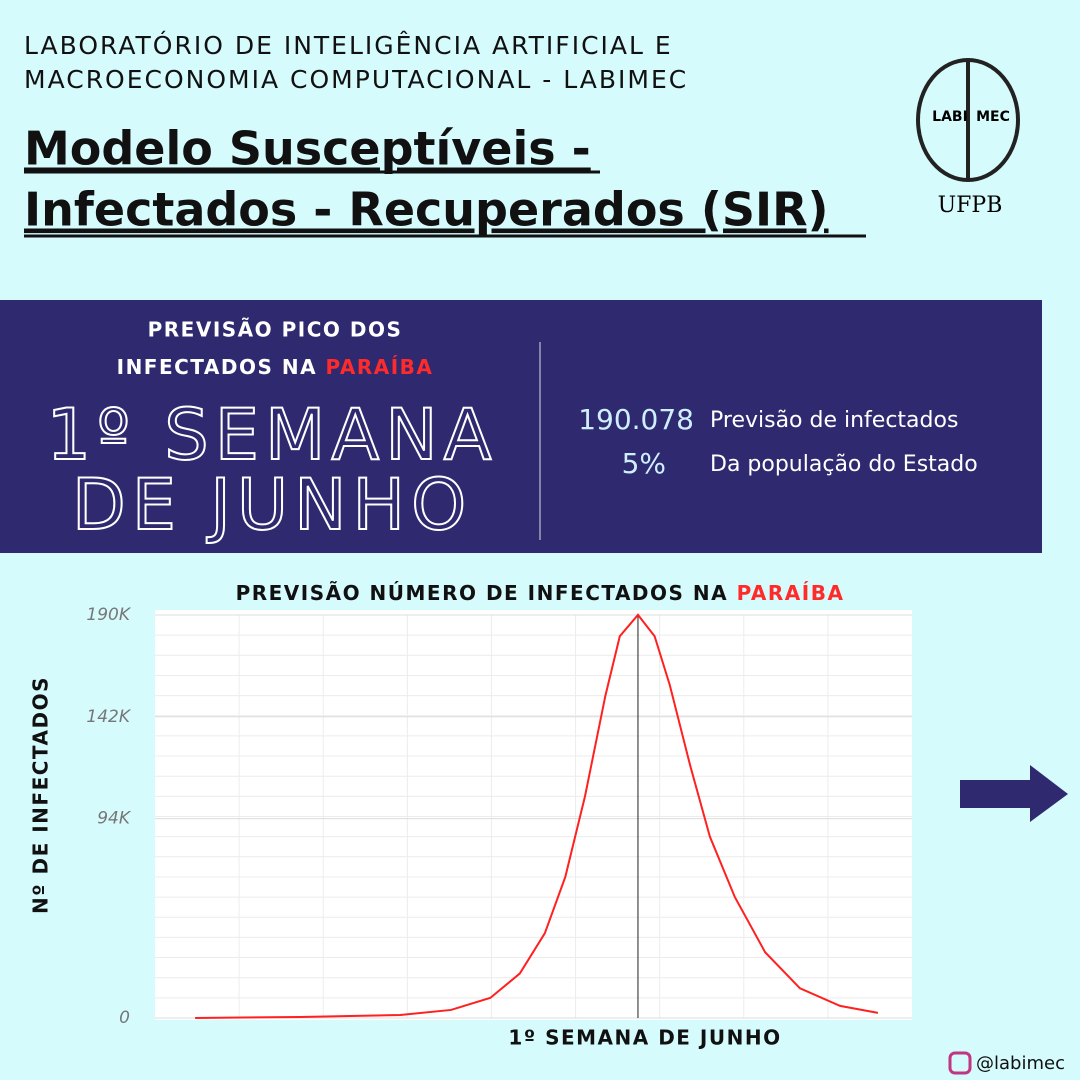  What do you see at coordinates (272, 435) in the screenshot?
I see `peak-text: 1º SEMANA` at bounding box center [272, 435].